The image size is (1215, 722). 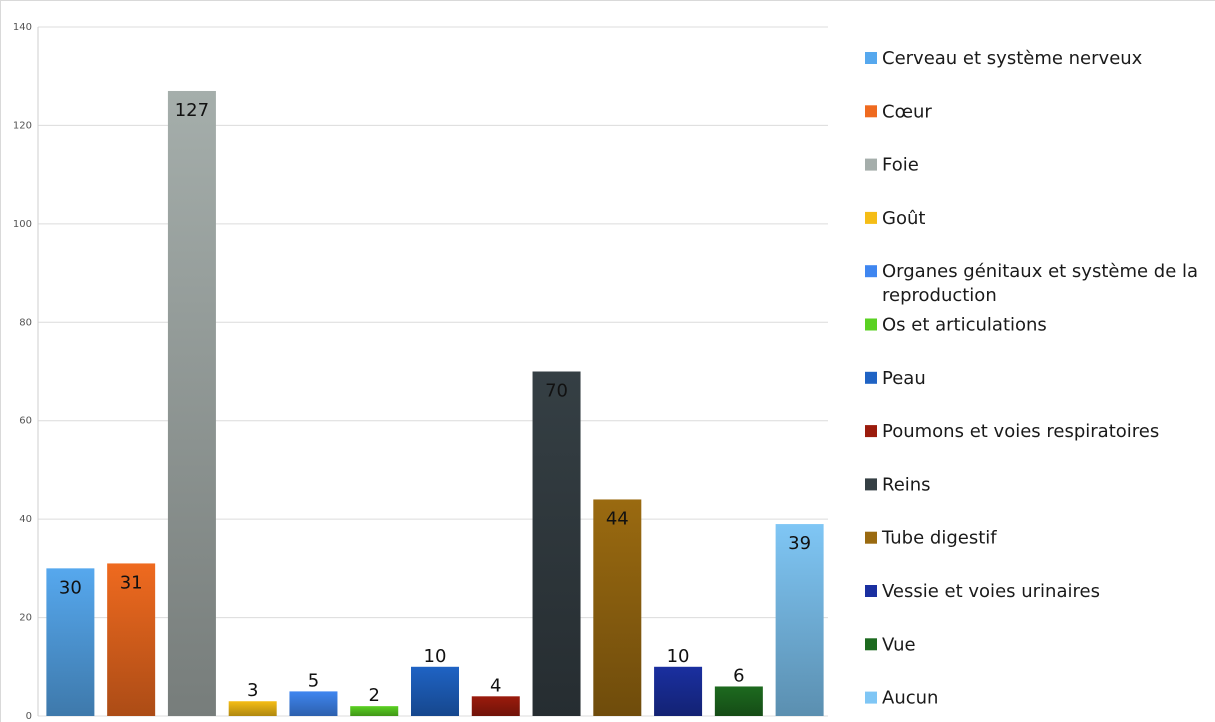 I want to click on legend-label-1: Cœur, so click(x=907, y=111).